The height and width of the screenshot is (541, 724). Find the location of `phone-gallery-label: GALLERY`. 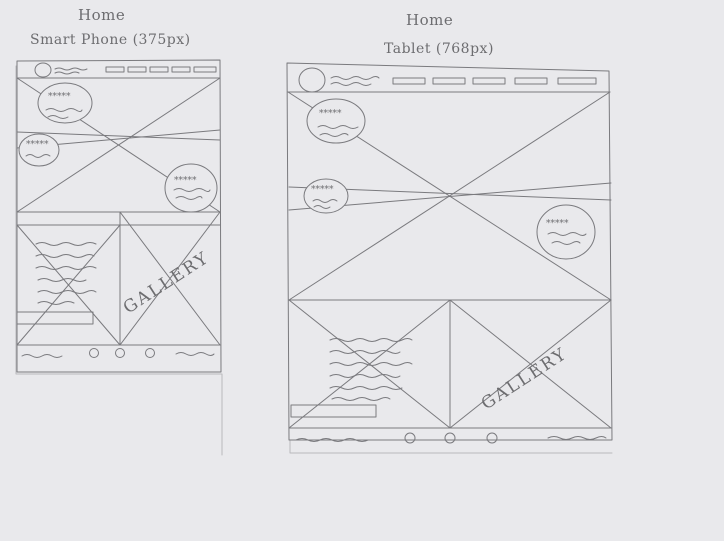

phone-gallery-label: GALLERY is located at coordinates (166, 283).